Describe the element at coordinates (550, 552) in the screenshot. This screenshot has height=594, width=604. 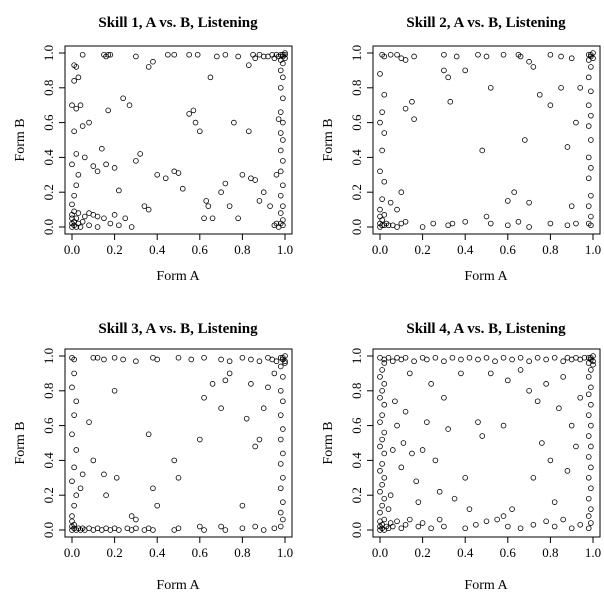
I see `x-tick-label: 0.8` at that location.